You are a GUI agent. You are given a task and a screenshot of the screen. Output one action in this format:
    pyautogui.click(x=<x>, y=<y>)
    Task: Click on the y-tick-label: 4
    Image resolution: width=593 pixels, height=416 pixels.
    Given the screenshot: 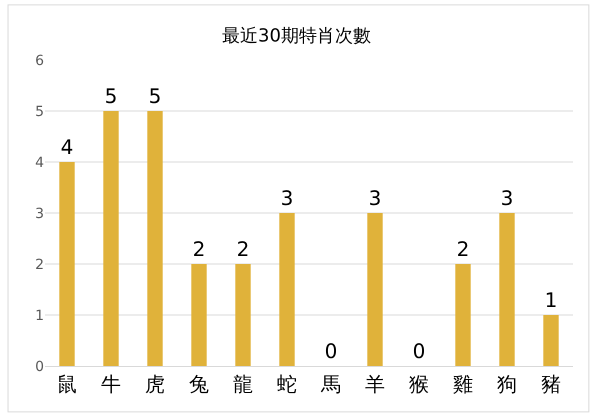 What is the action you would take?
    pyautogui.click(x=39, y=162)
    